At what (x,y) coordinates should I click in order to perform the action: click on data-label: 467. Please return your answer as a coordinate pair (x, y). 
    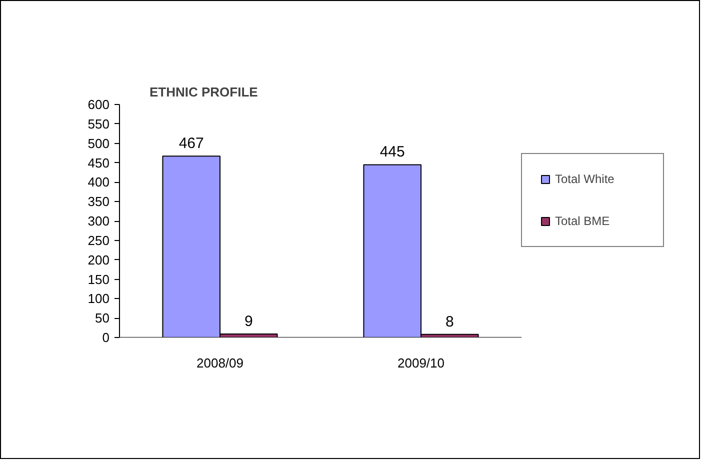
    Looking at the image, I should click on (191, 143).